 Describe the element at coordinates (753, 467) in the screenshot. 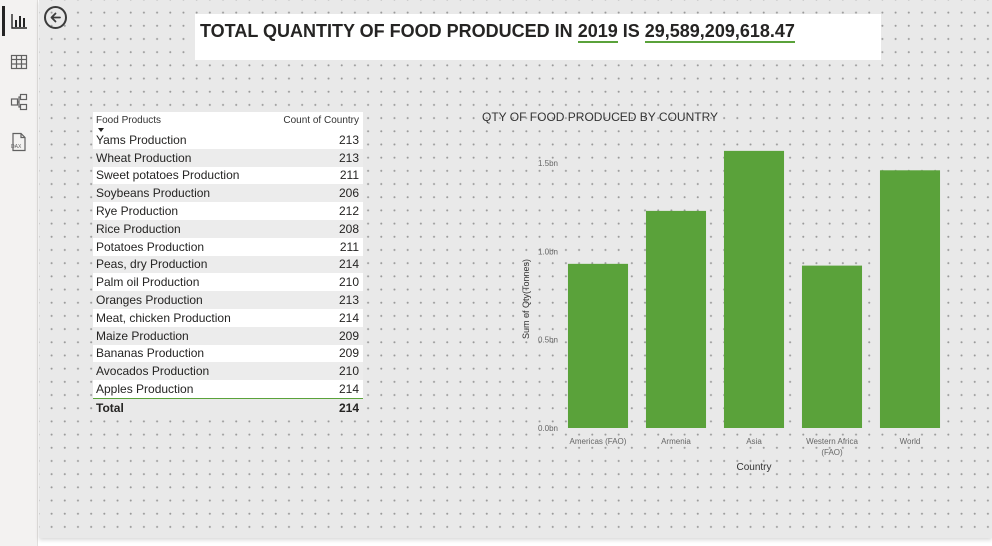

I see `x-axis-title: Country` at that location.